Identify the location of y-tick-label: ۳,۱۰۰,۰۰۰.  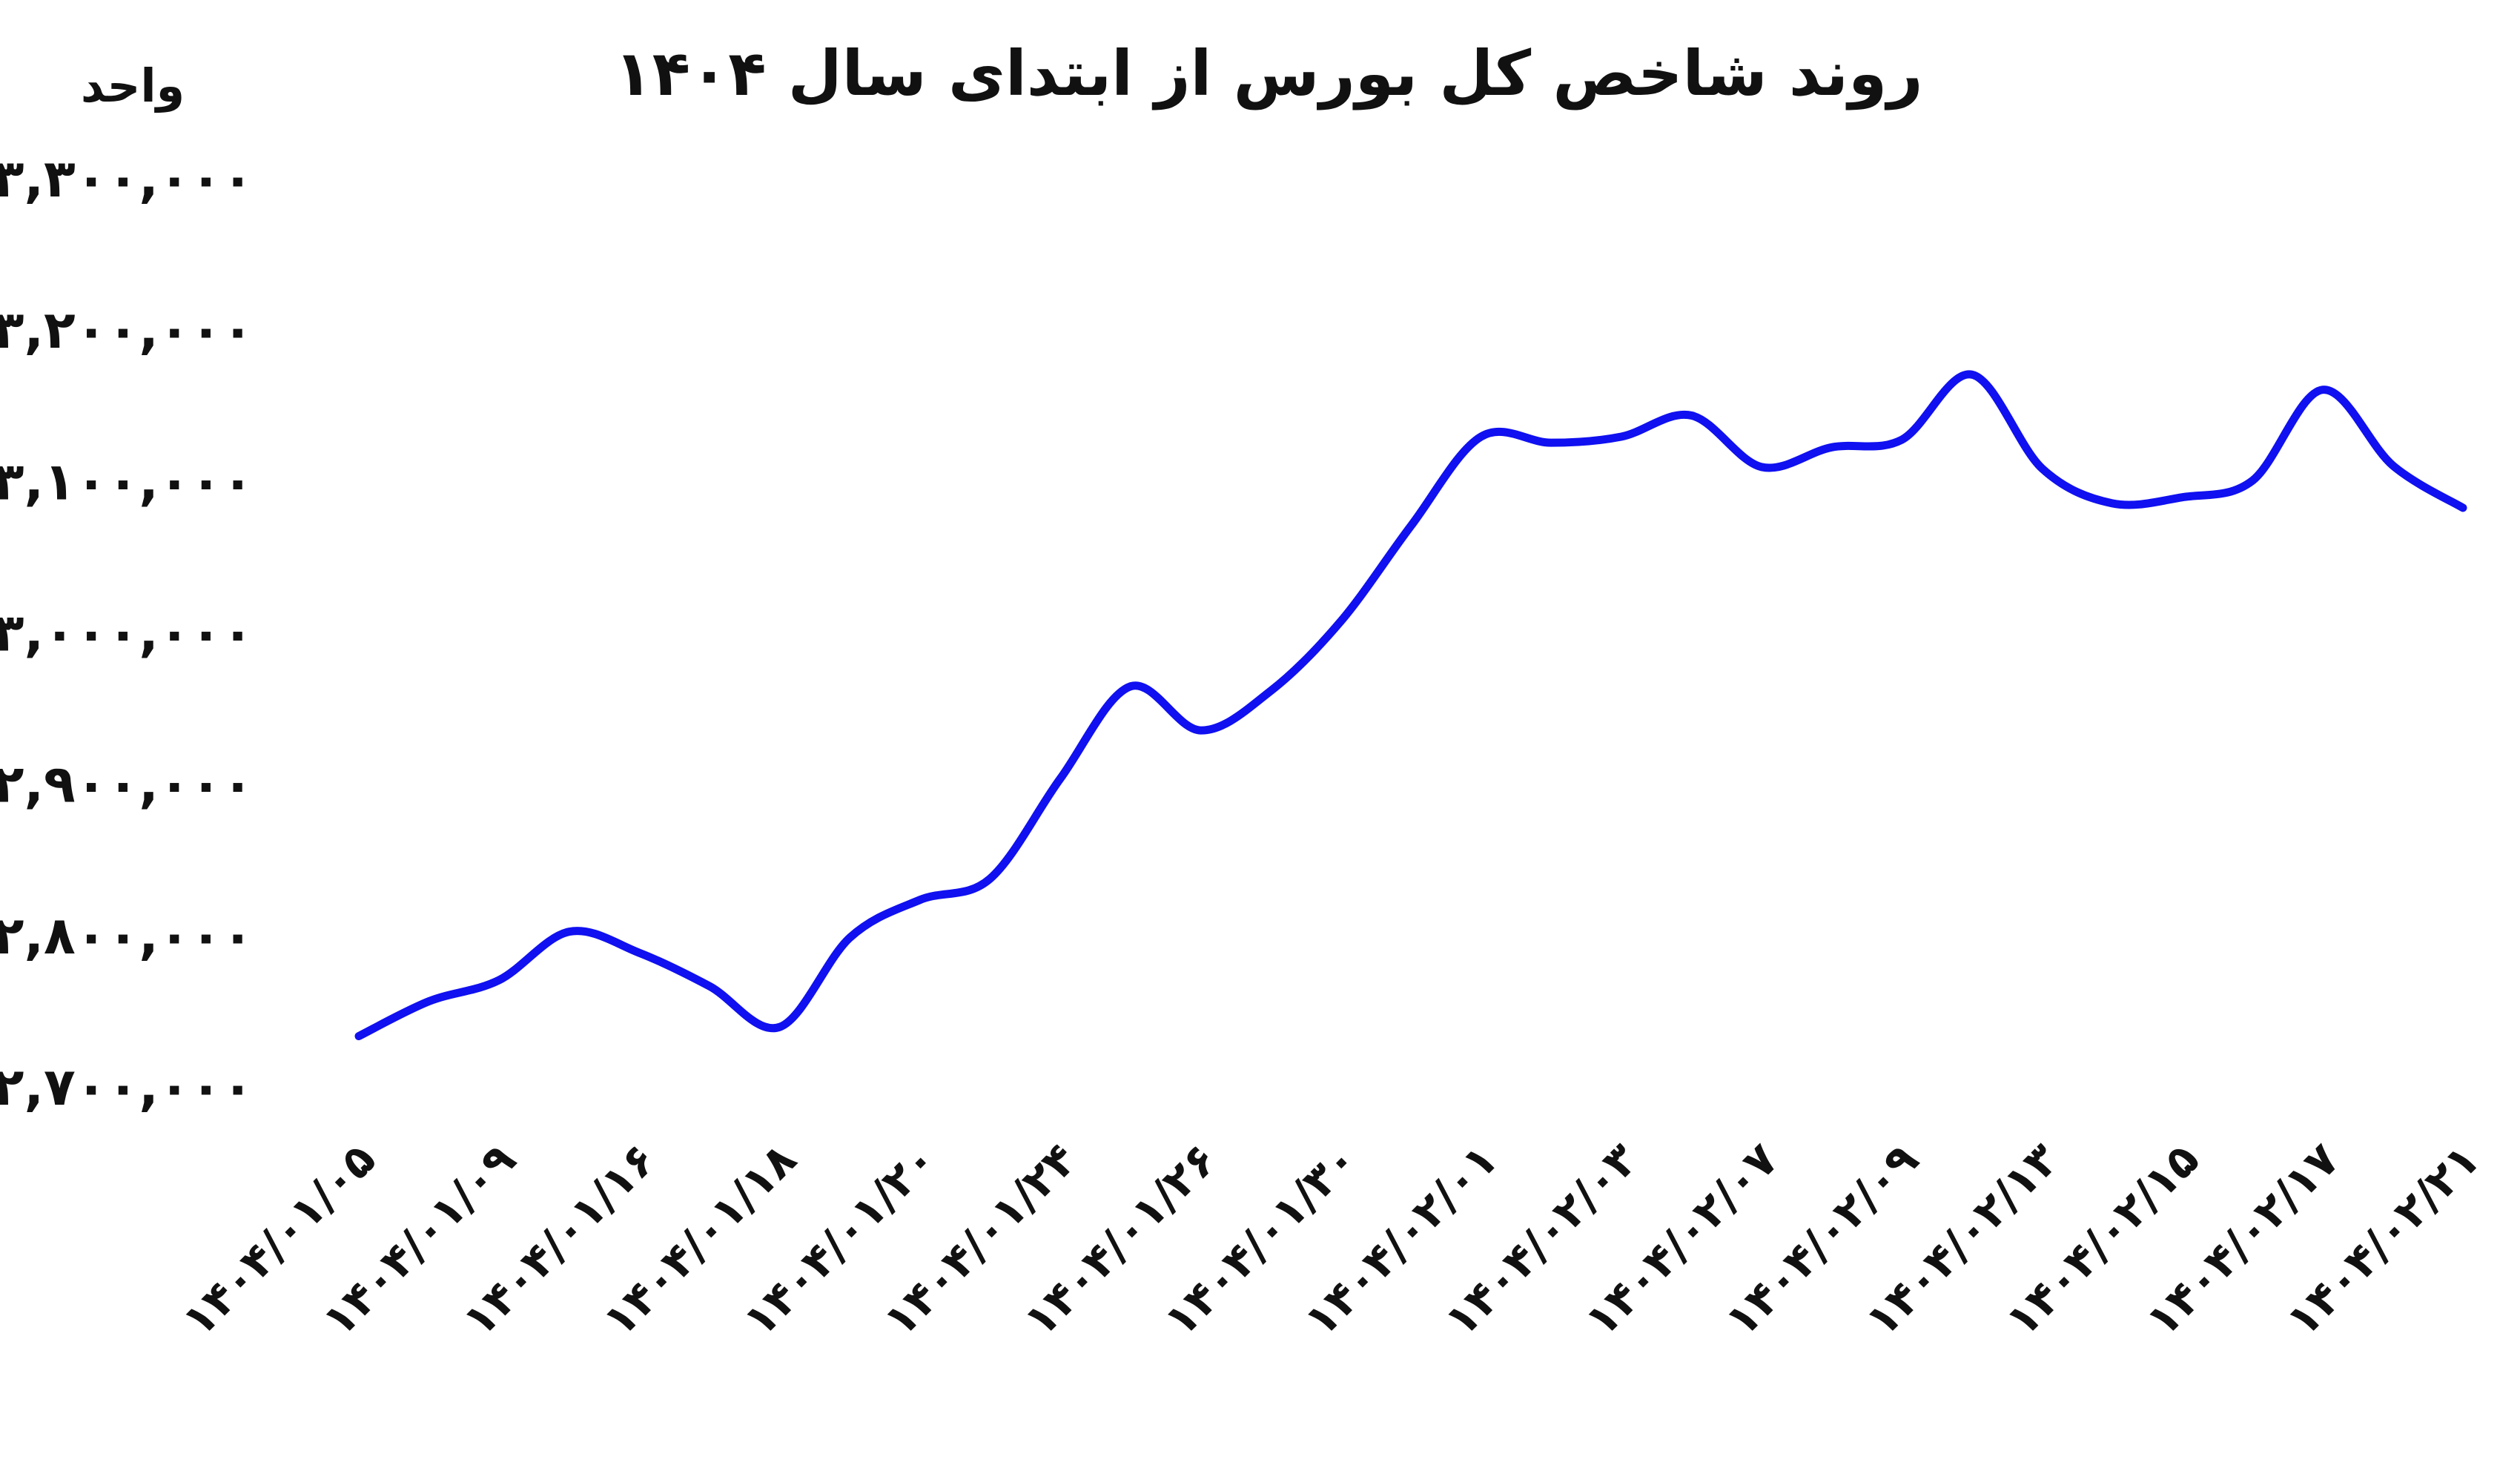
(127, 481).